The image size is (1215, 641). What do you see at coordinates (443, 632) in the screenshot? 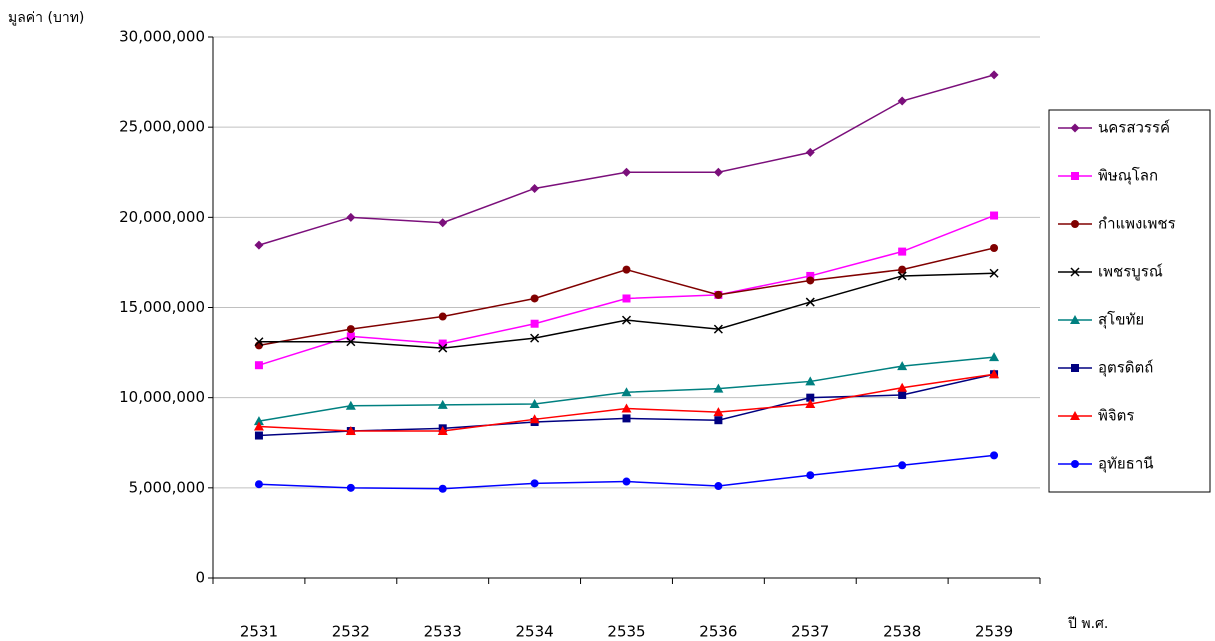
I see `x-tick-label: 2533` at bounding box center [443, 632].